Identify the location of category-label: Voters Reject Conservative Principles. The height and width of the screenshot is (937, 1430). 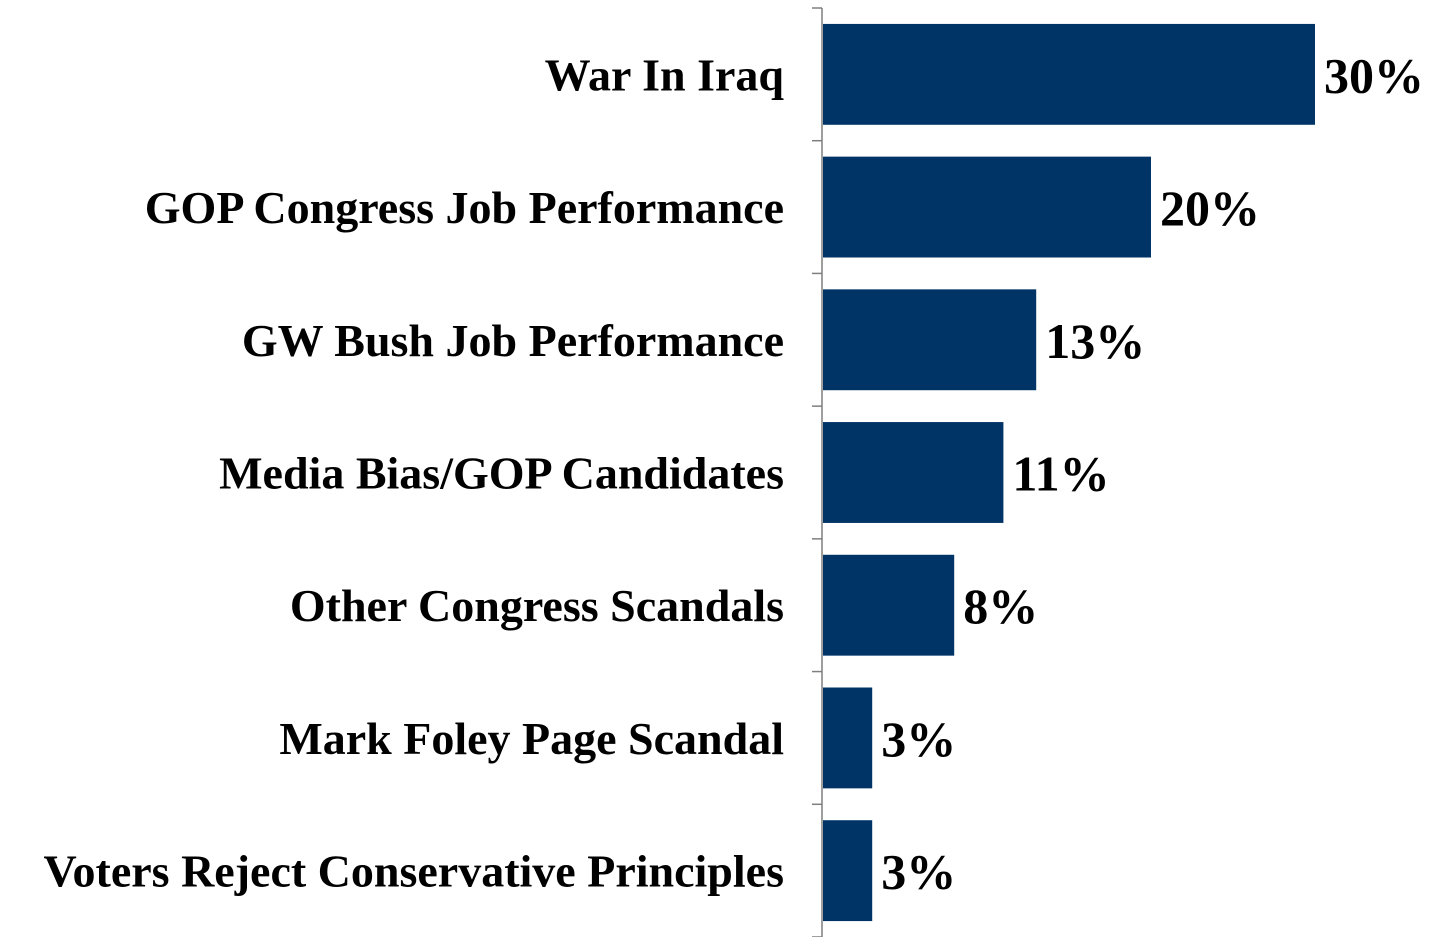
(414, 871).